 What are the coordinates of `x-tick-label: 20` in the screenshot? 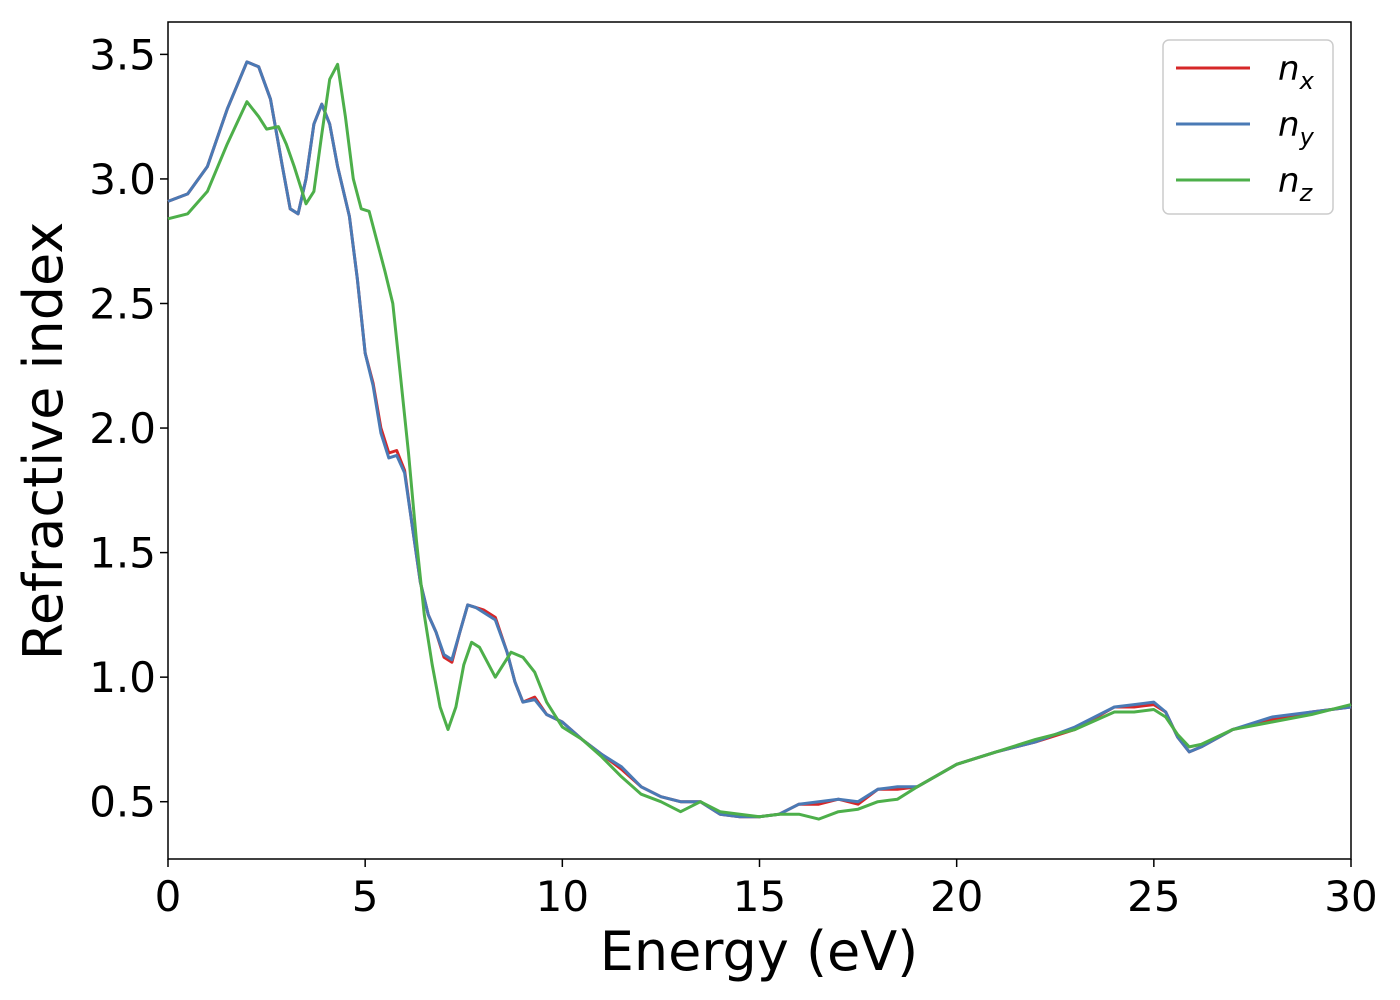 It's located at (956, 896).